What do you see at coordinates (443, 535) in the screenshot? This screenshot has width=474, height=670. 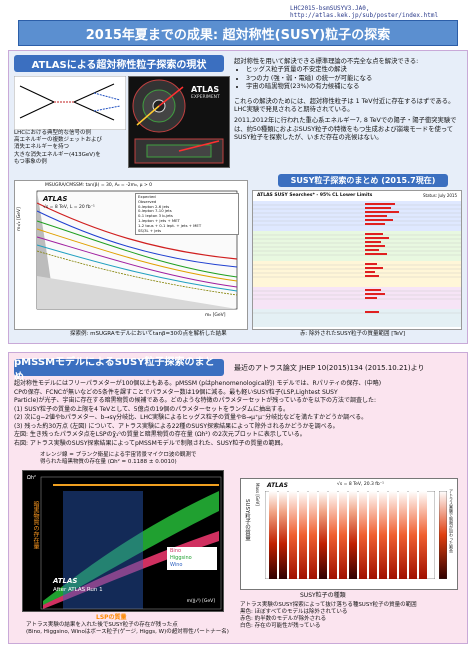 I see `susy-mass-colorbar` at bounding box center [443, 535].